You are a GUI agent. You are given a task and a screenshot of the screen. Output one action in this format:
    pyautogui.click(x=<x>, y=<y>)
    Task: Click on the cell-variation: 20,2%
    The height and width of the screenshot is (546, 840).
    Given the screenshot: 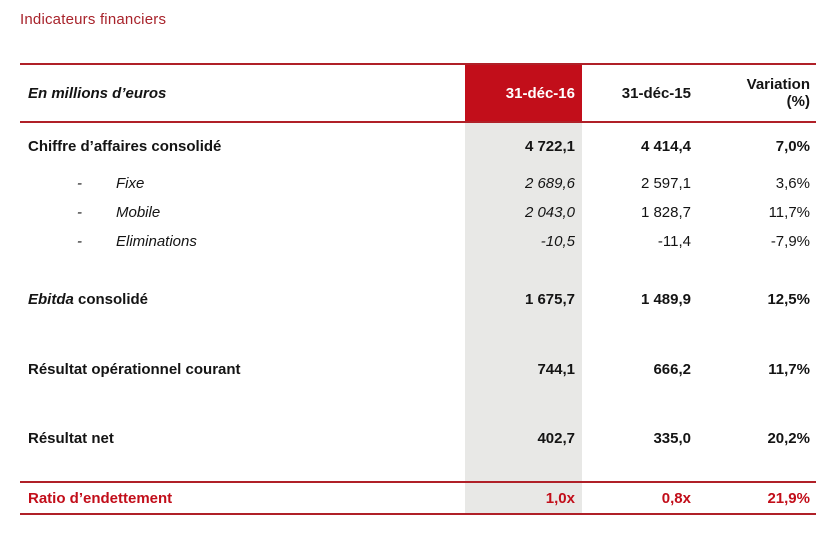 What is the action you would take?
    pyautogui.click(x=788, y=438)
    